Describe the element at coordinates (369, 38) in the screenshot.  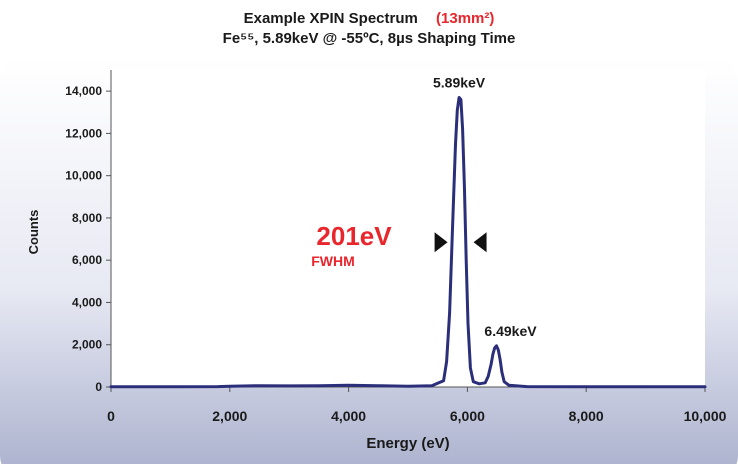
I see `chart-subtitle: Fe⁵⁵, 5.89keV @ -55ºC, 8µs Shaping Time` at that location.